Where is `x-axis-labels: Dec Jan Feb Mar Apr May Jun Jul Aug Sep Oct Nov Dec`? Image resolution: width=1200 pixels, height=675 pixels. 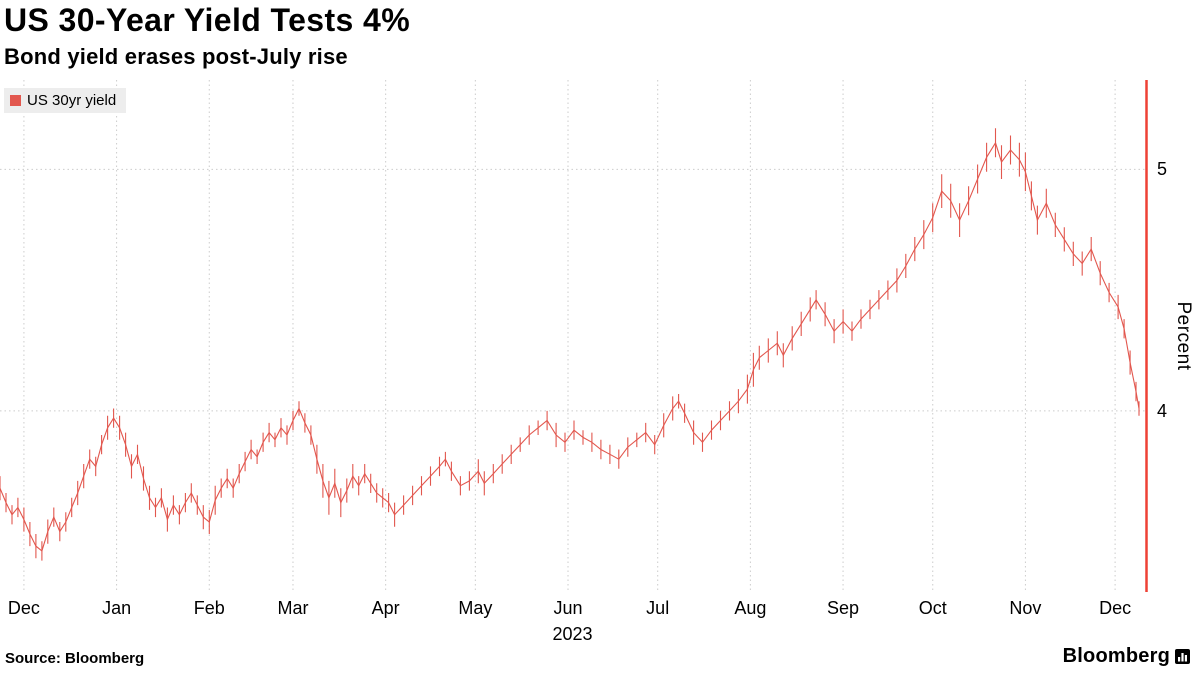
x-axis-labels: Dec Jan Feb Mar Apr May Jun Jul Aug Sep Oct Nov Dec is located at coordinates (574, 610).